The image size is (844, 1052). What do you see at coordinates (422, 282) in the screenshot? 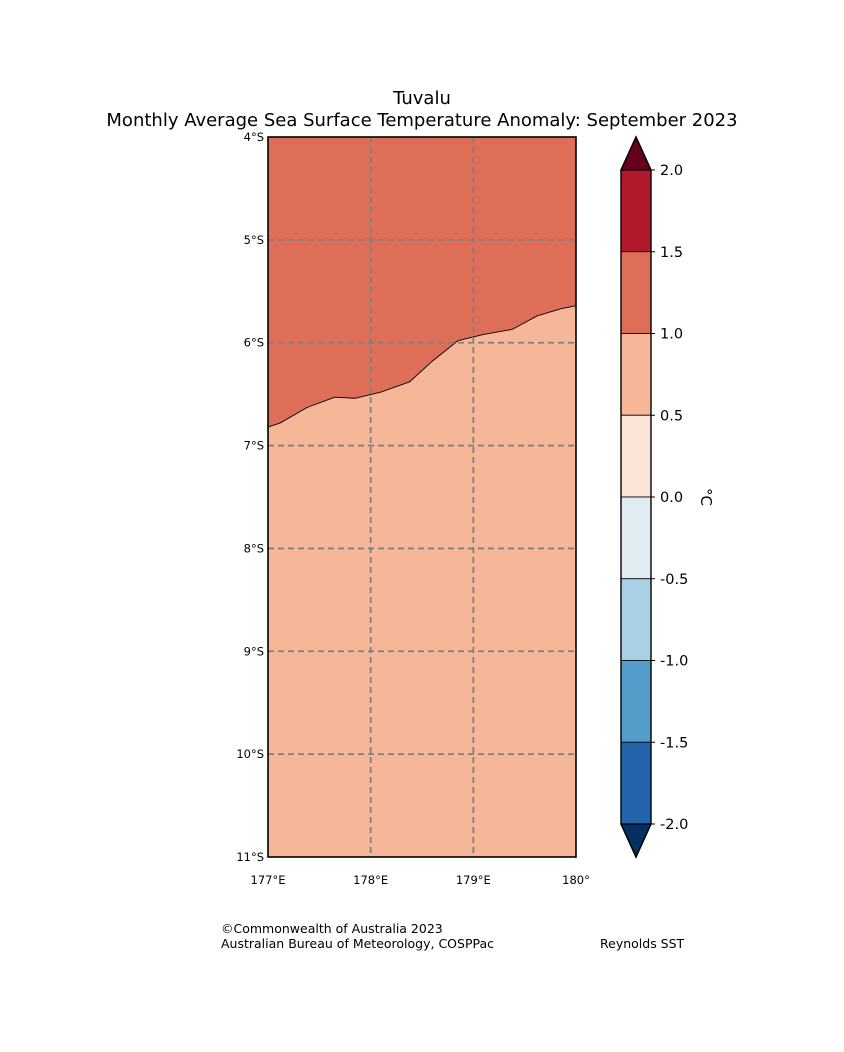
I see `region-anomaly-1.0-1.5` at bounding box center [422, 282].